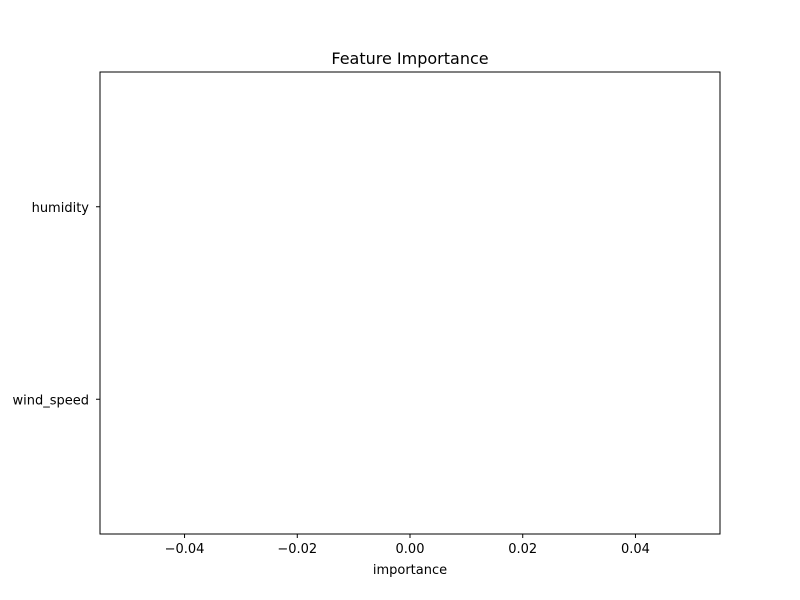 This screenshot has width=800, height=600. What do you see at coordinates (50, 400) in the screenshot?
I see `y-tick-label-wind-speed: wind_speed` at bounding box center [50, 400].